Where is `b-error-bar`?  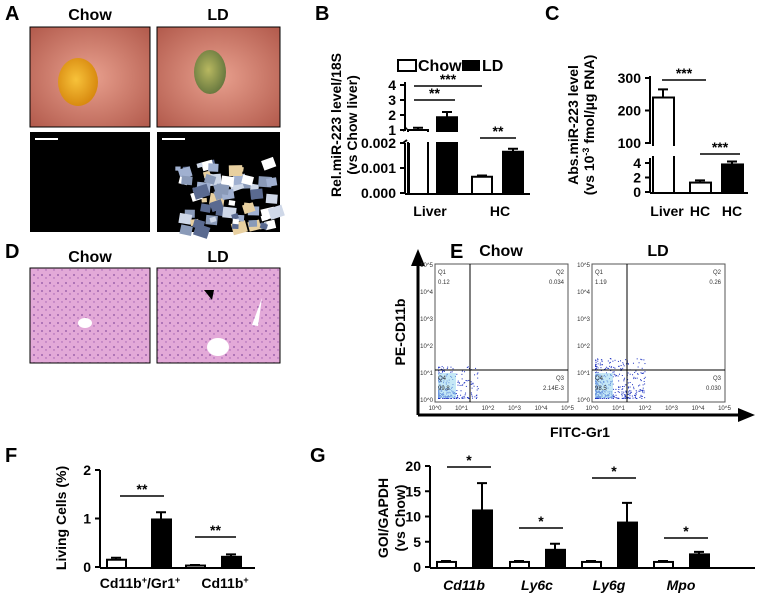
b-error-bar is located at coordinates (418, 128).